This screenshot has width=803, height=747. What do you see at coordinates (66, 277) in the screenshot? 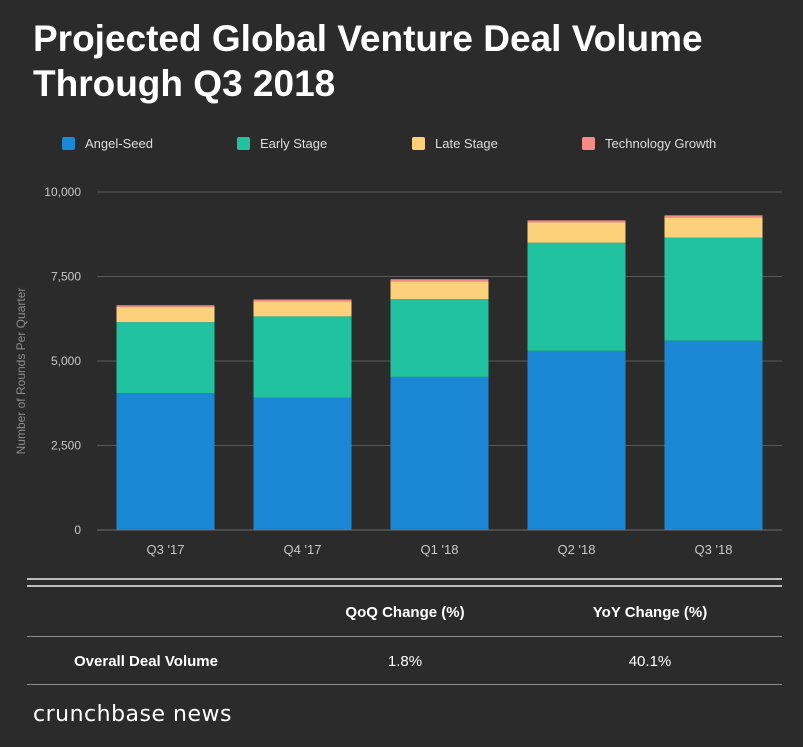
I see `y-tick-label: 7,500` at bounding box center [66, 277].